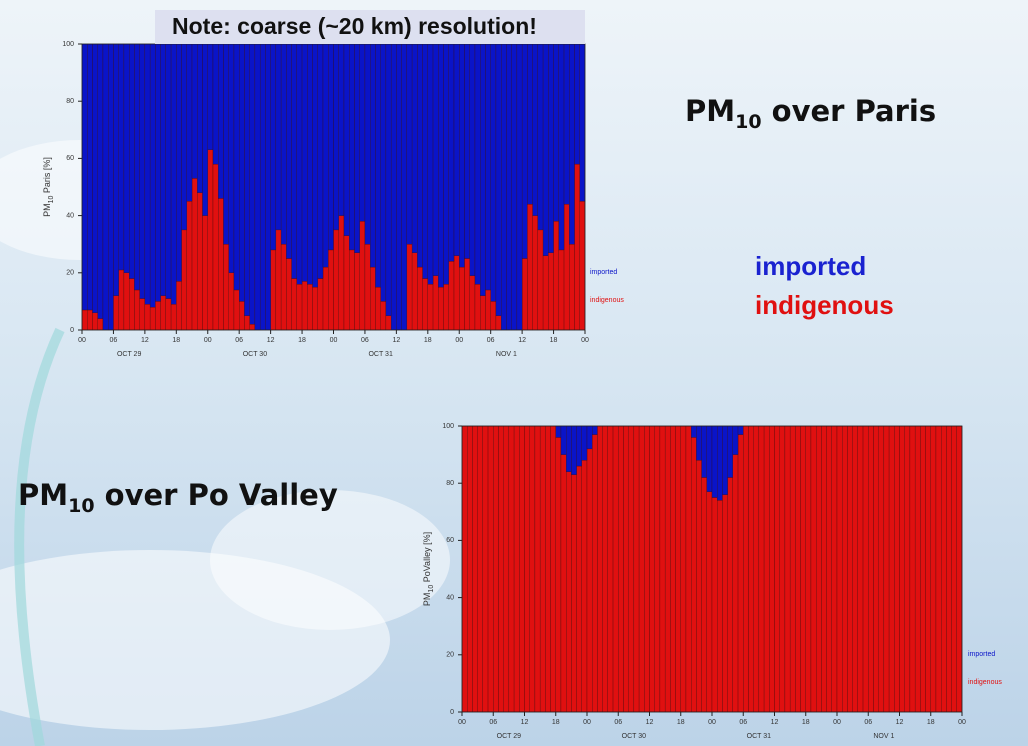 The image size is (1028, 746). I want to click on y-axis-label: PM10 Paris [%], so click(48, 187).